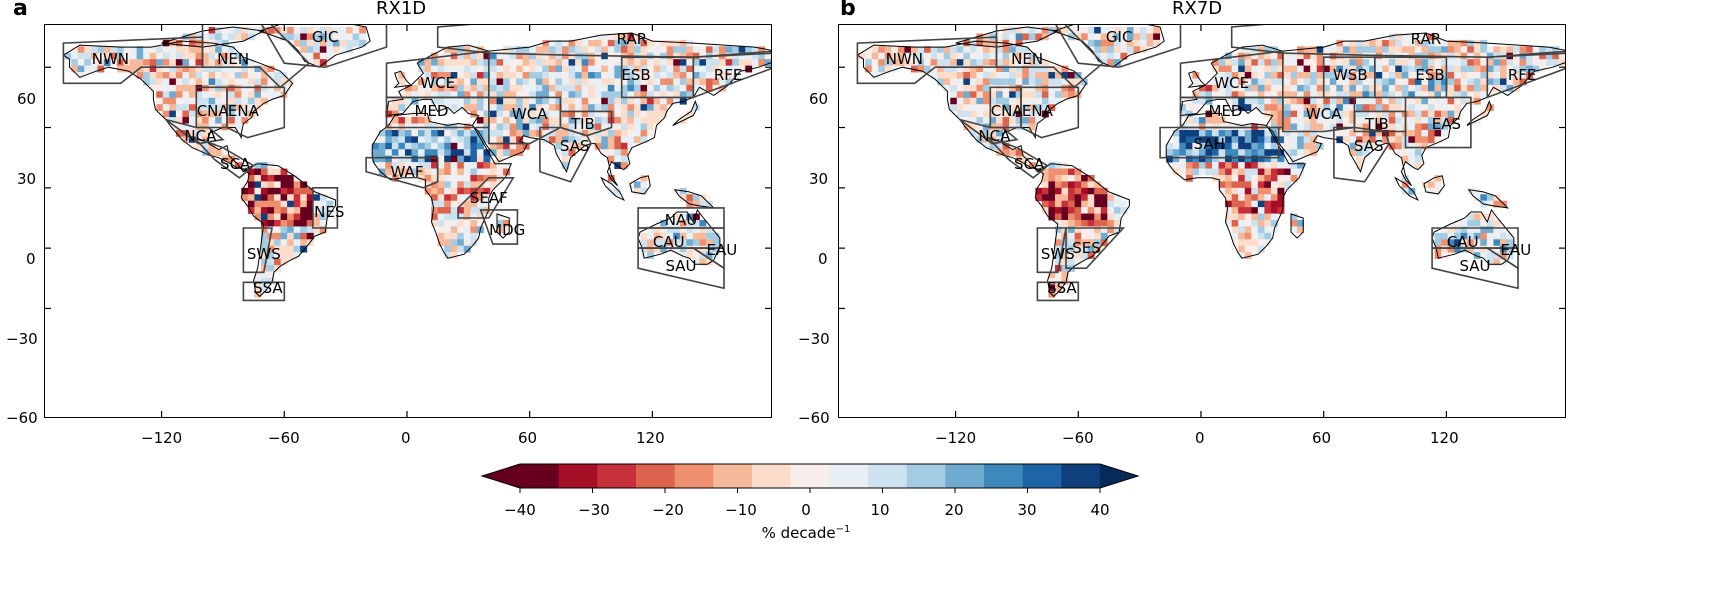  Describe the element at coordinates (402, 172) in the screenshot. I see `region-outline-waf` at that location.